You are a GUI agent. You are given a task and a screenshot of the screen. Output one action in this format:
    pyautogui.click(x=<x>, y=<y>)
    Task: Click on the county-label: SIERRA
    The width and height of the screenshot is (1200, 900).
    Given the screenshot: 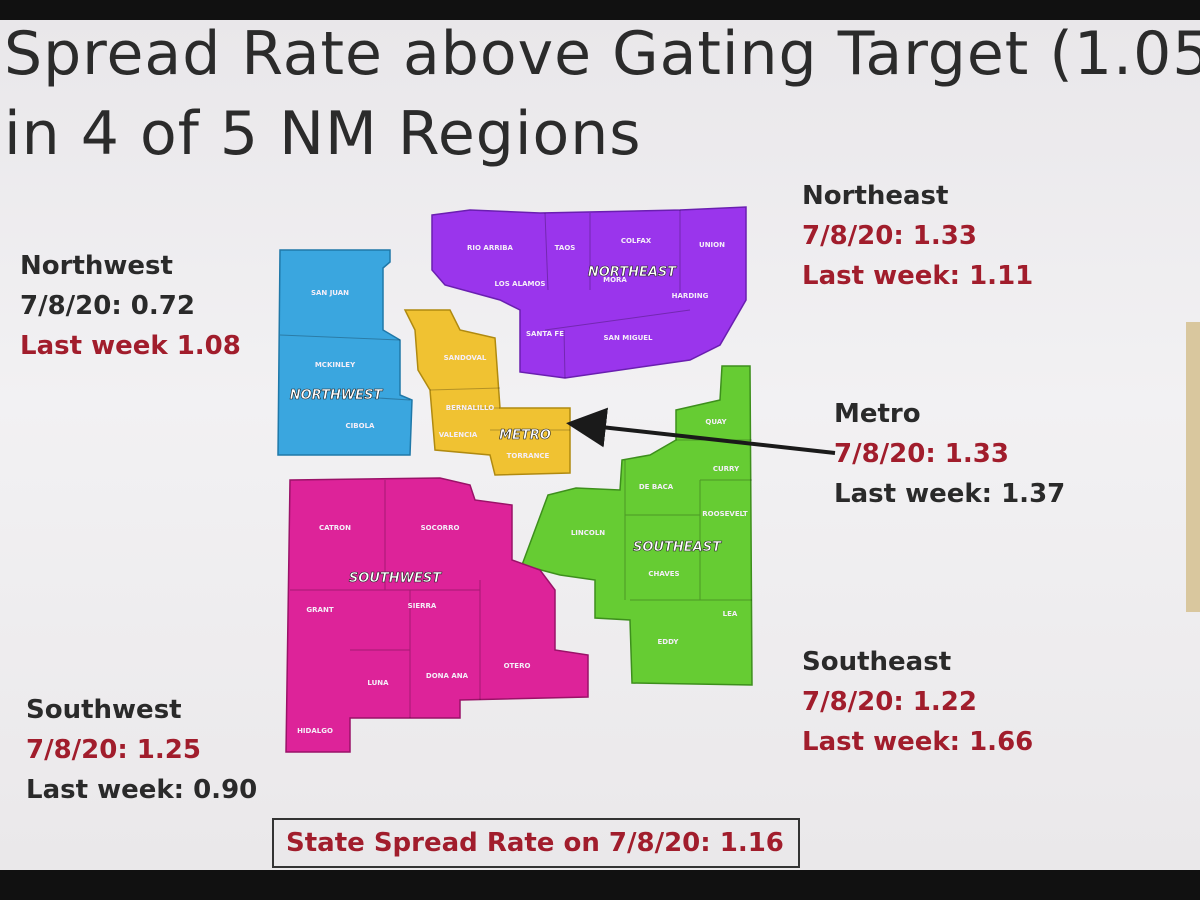 What is the action you would take?
    pyautogui.click(x=422, y=606)
    